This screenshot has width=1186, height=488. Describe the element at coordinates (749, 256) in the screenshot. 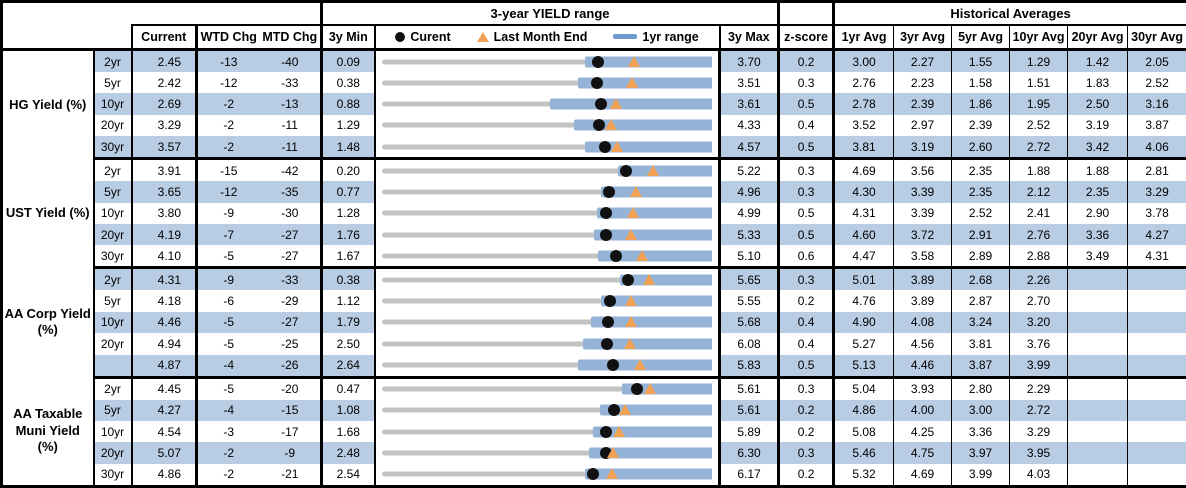

I see `3y-max-cell: 5.10` at that location.